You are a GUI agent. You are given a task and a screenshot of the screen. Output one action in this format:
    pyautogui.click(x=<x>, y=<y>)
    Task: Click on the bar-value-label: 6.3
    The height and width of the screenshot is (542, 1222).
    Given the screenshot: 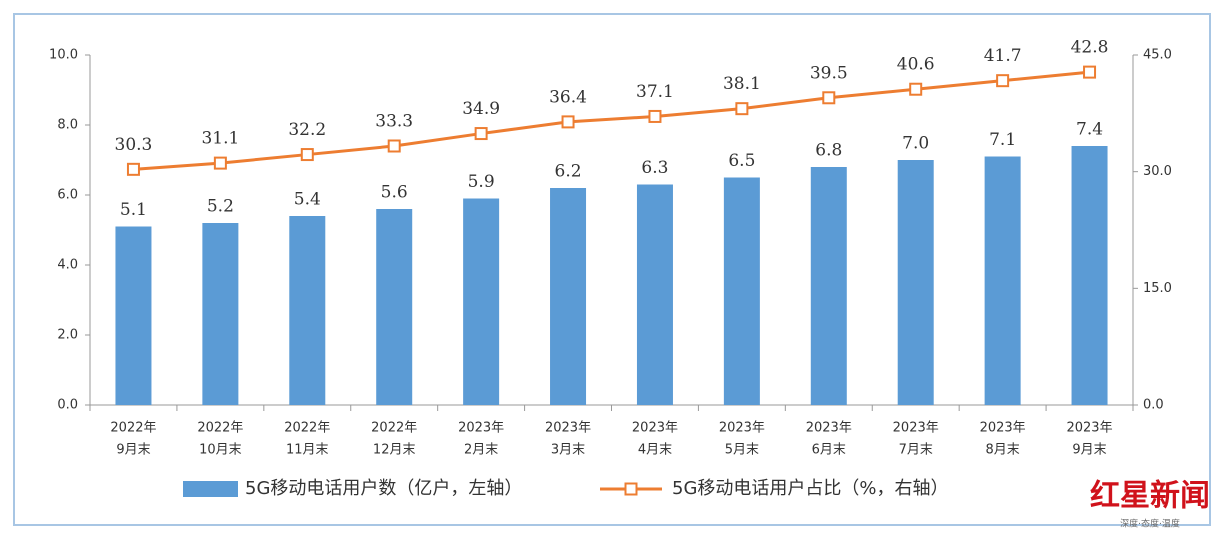 What is the action you would take?
    pyautogui.click(x=654, y=168)
    